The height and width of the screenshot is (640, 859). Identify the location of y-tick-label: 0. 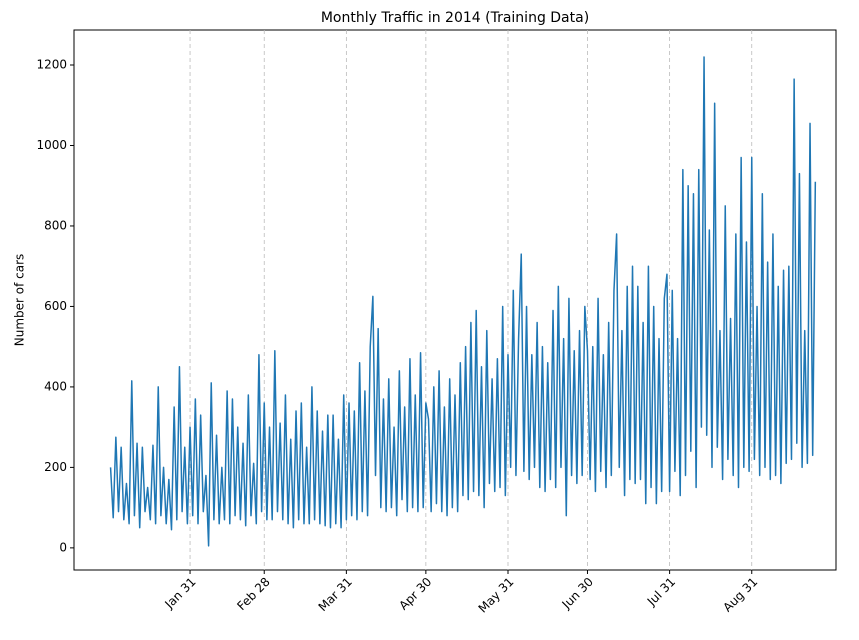
(63, 547).